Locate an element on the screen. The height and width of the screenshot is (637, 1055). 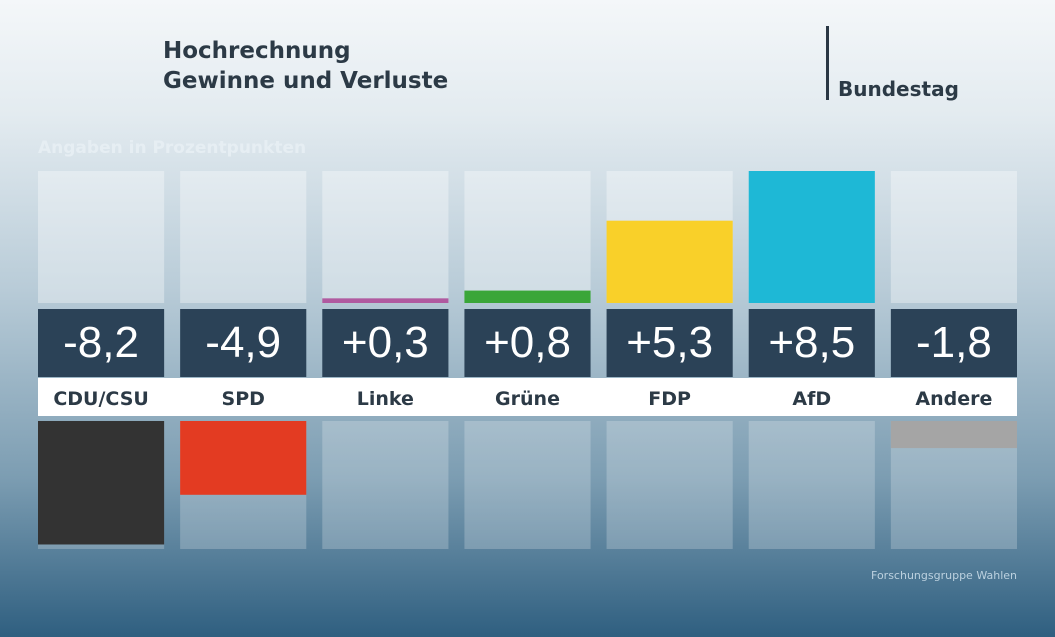
category-label: Grüne is located at coordinates (527, 399).